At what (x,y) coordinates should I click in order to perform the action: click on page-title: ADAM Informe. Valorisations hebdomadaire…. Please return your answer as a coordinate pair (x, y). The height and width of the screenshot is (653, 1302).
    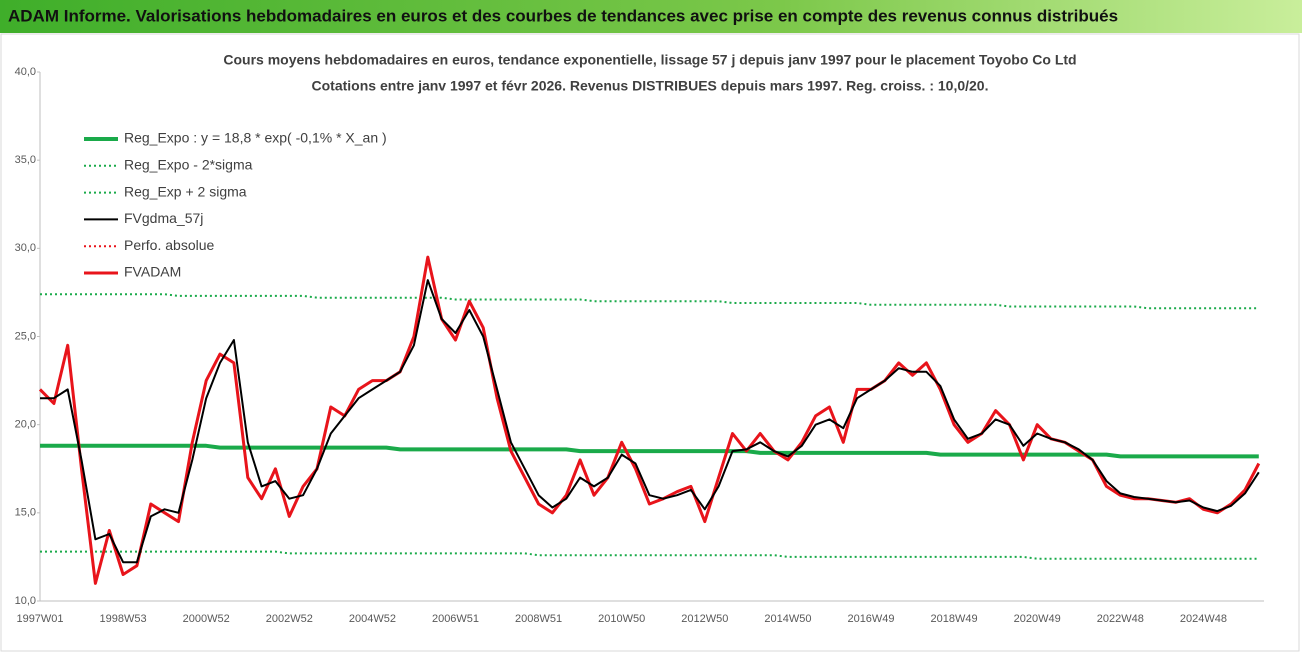
    Looking at the image, I should click on (563, 15).